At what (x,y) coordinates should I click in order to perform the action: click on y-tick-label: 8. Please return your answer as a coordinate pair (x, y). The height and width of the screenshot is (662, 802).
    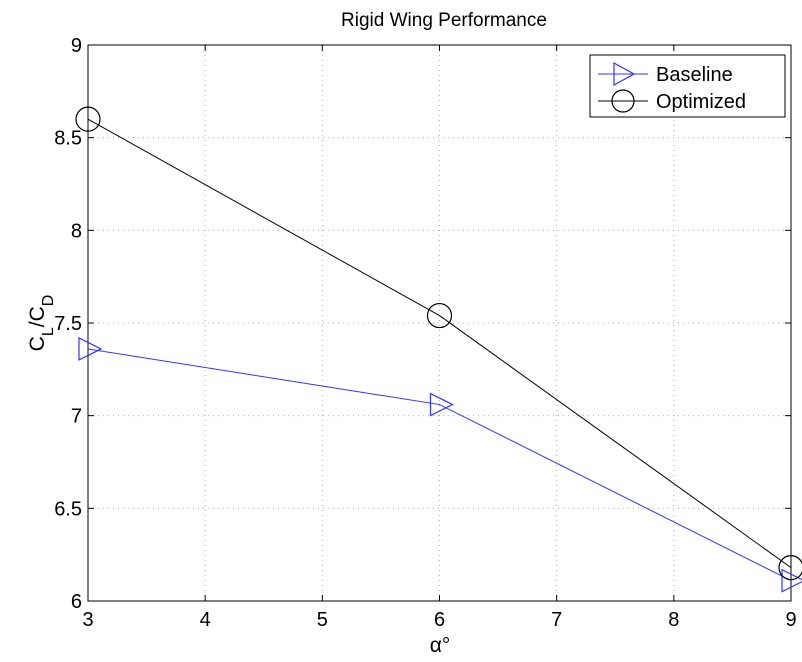
    Looking at the image, I should click on (76, 231).